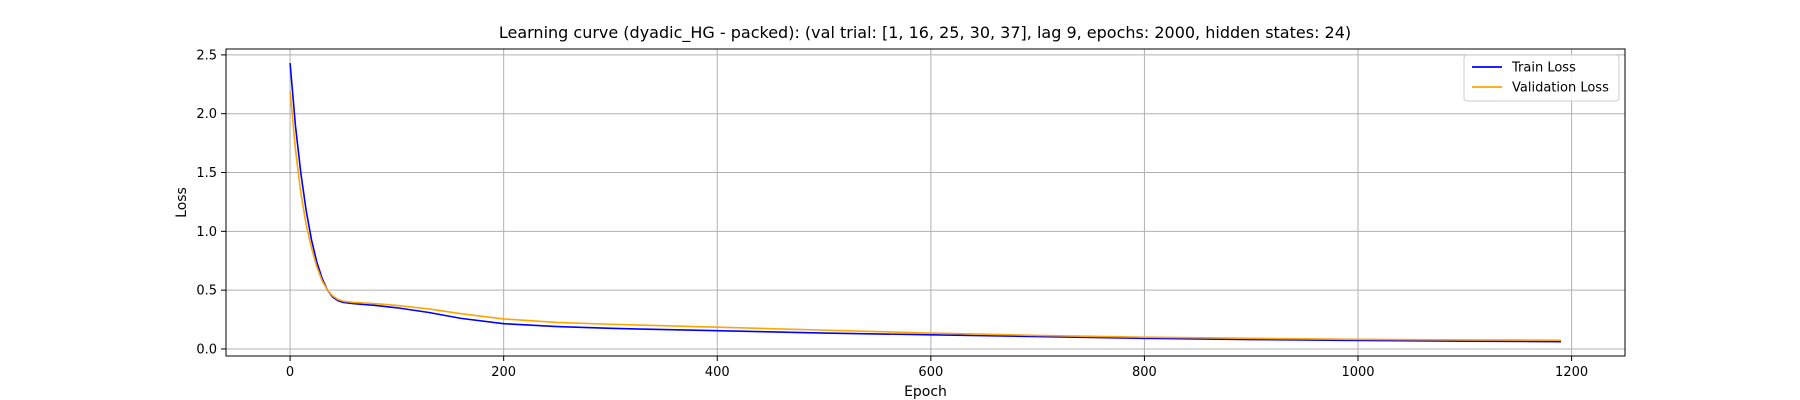  What do you see at coordinates (206, 291) in the screenshot?
I see `y-tick-label: 0.5` at bounding box center [206, 291].